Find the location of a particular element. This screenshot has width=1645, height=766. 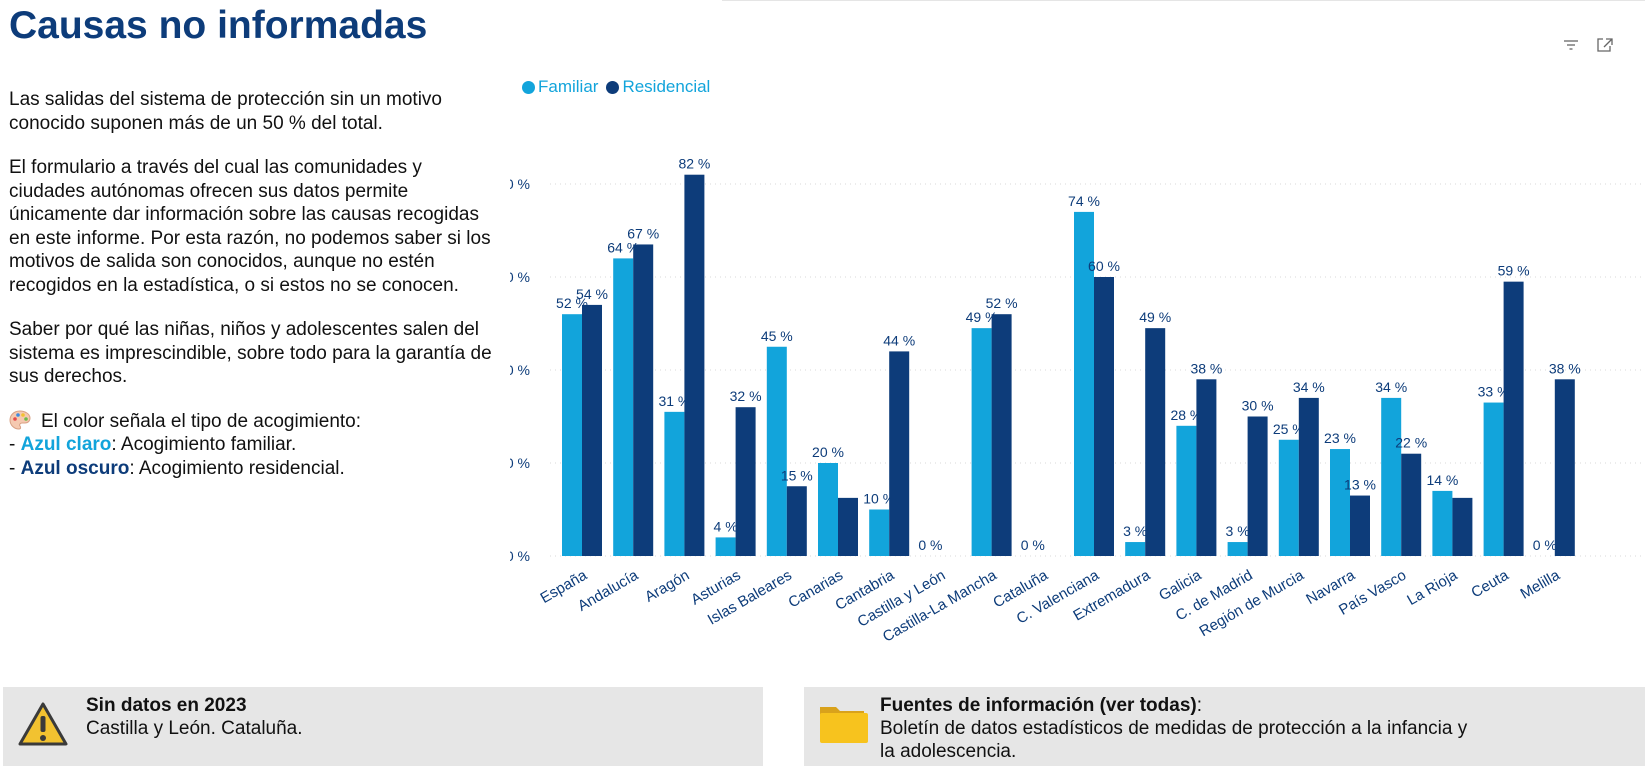

missing-data-title: Sin datos en 2023 is located at coordinates (166, 705).